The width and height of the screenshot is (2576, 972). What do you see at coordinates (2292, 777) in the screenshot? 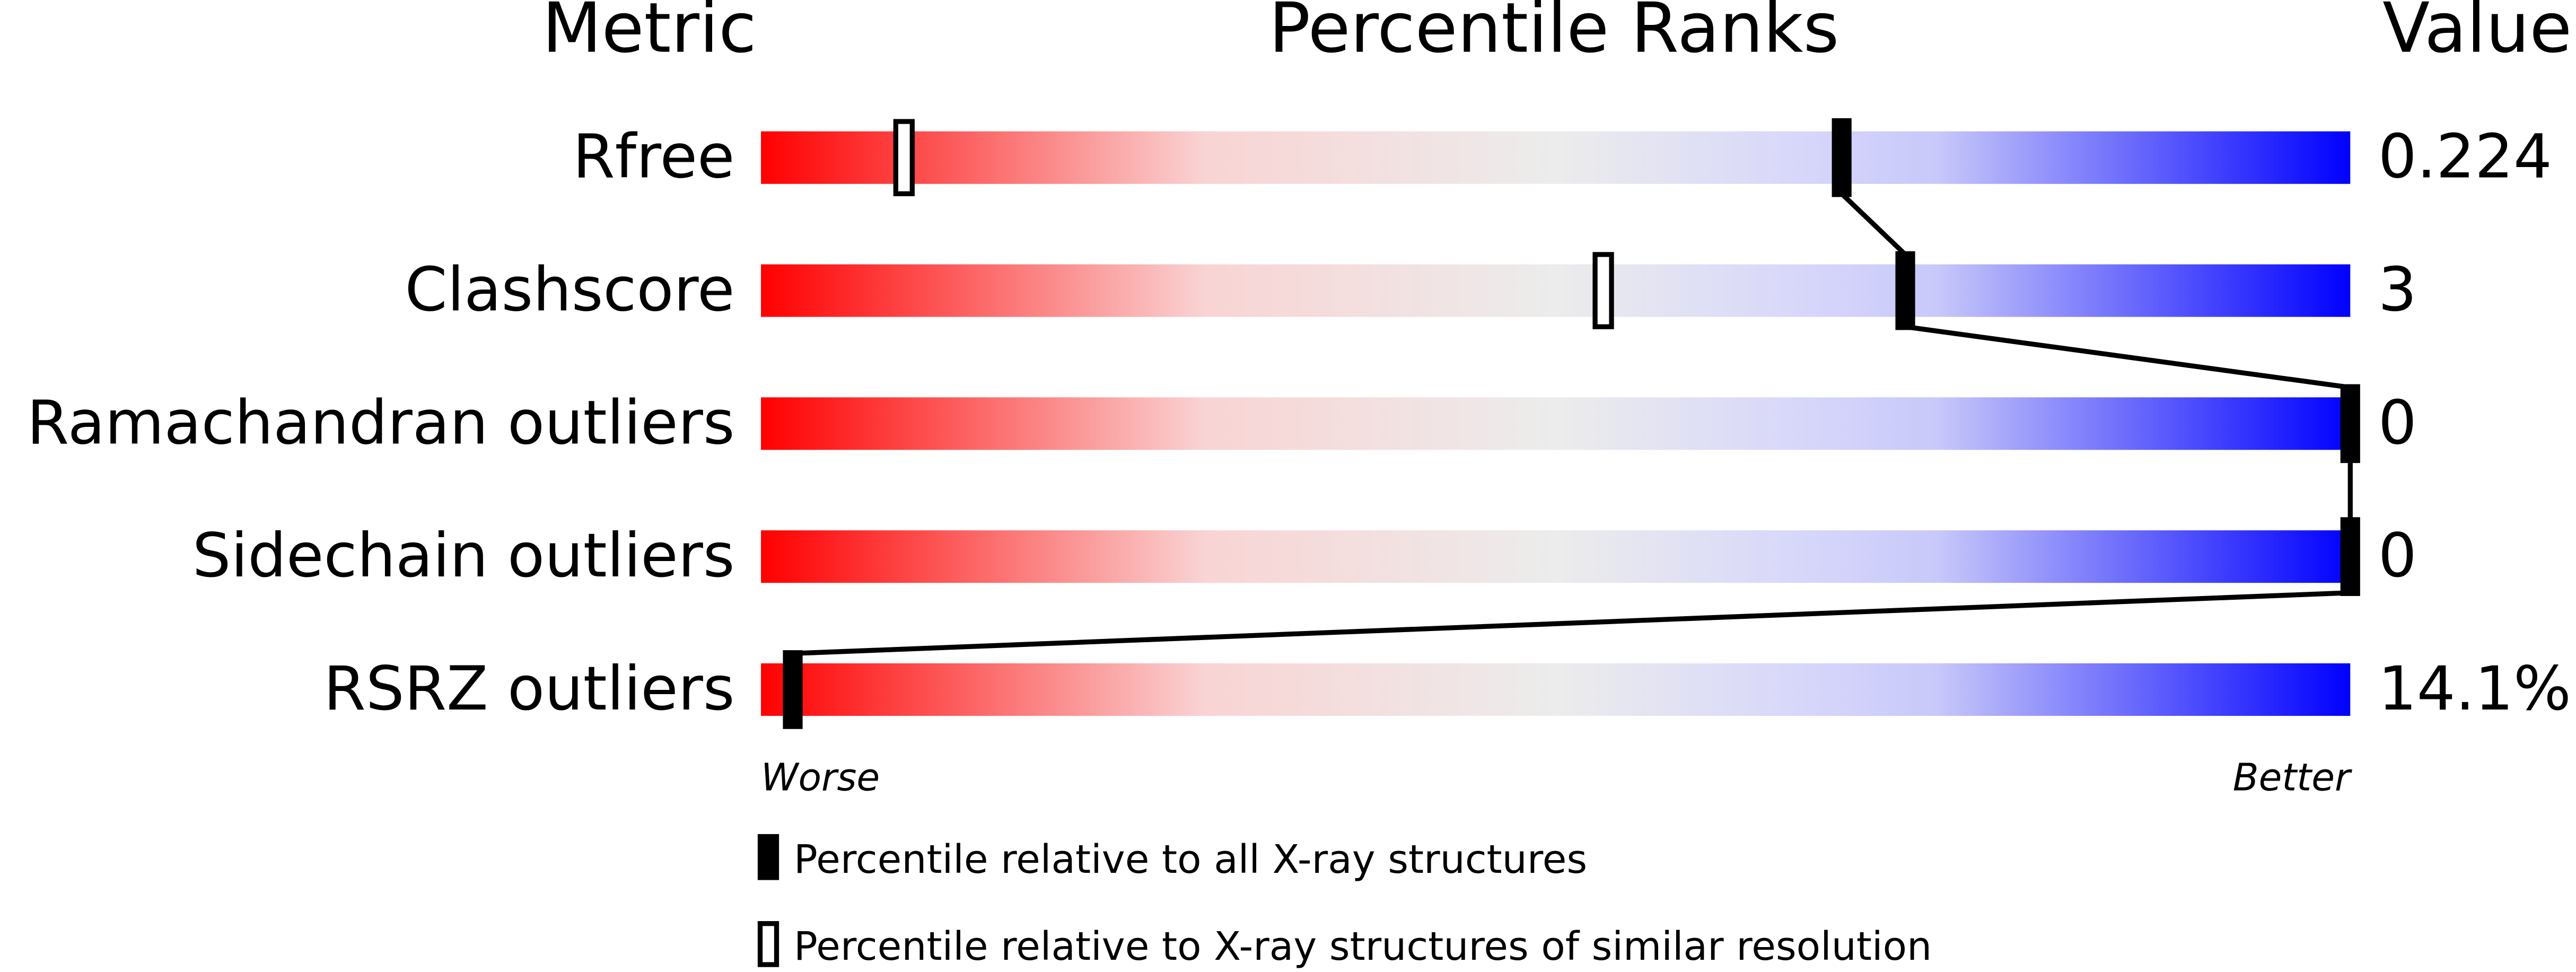
I see `high-label: Better` at bounding box center [2292, 777].